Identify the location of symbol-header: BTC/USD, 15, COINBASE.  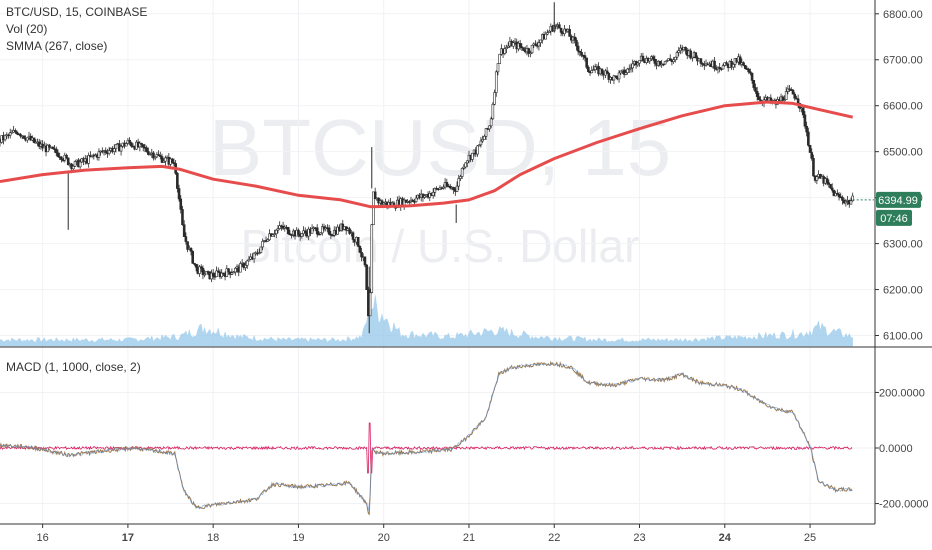
(77, 12).